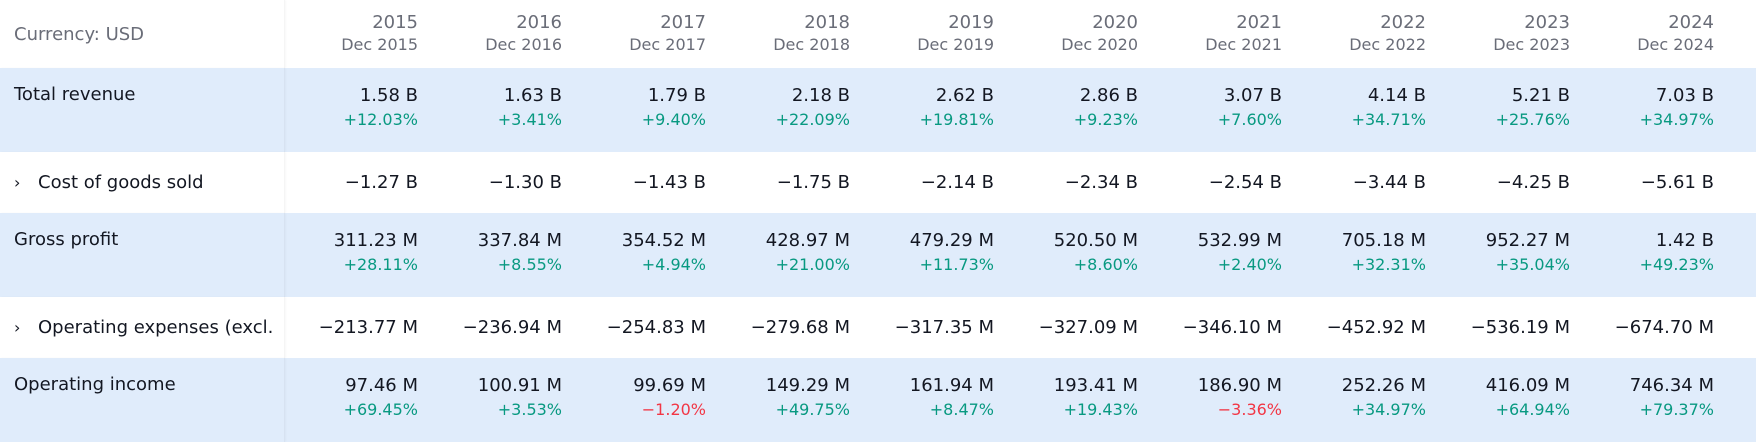  I want to click on value-cell: 2.62 B +19.81%, so click(933, 110).